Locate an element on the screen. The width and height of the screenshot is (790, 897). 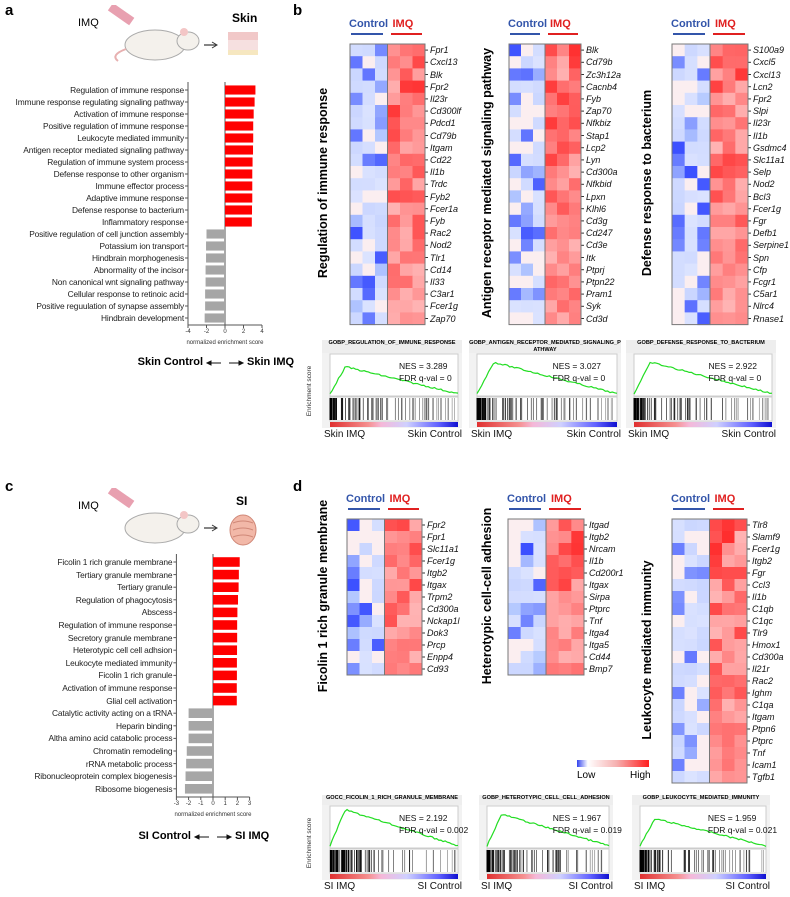
gene-label: Itgb2 is located at coordinates (437, 573).